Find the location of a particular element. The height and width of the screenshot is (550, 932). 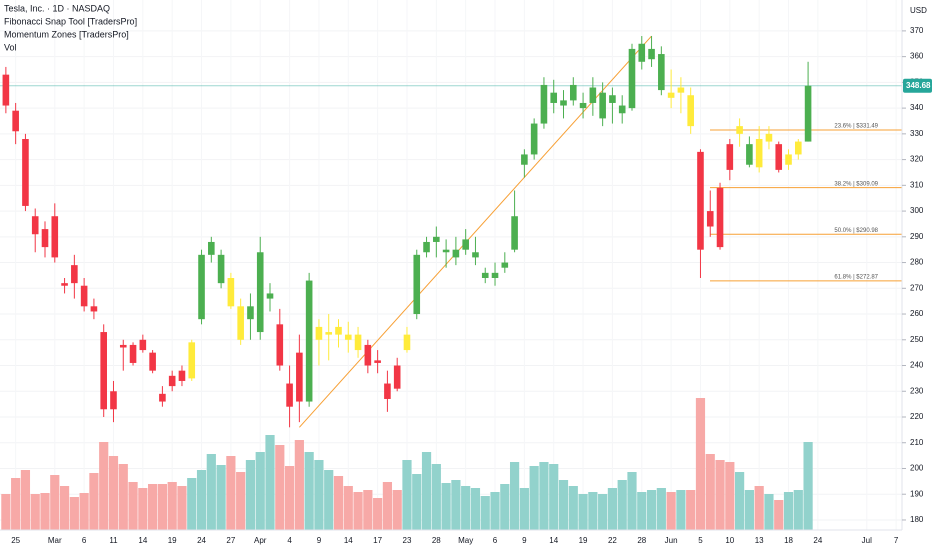

currency-label: USD is located at coordinates (918, 10).